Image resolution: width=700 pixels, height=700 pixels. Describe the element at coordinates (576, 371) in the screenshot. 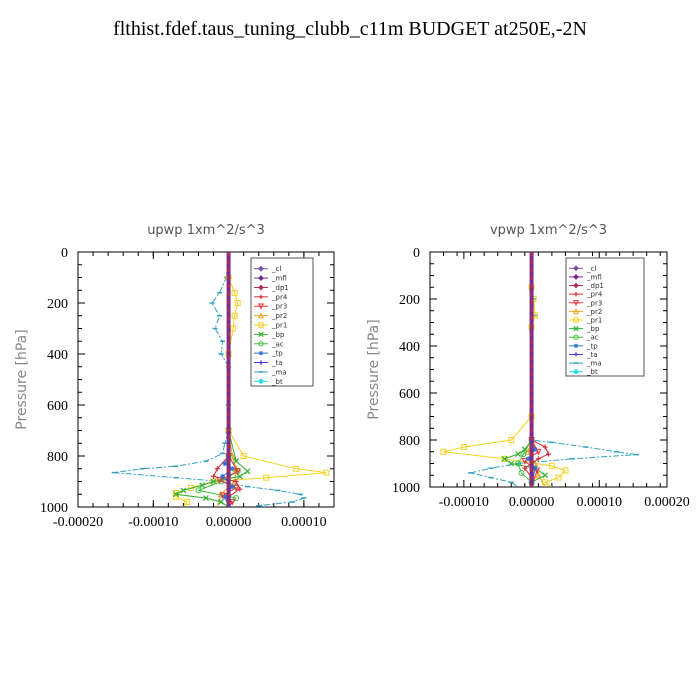

I see `legend-marker-bt` at that location.